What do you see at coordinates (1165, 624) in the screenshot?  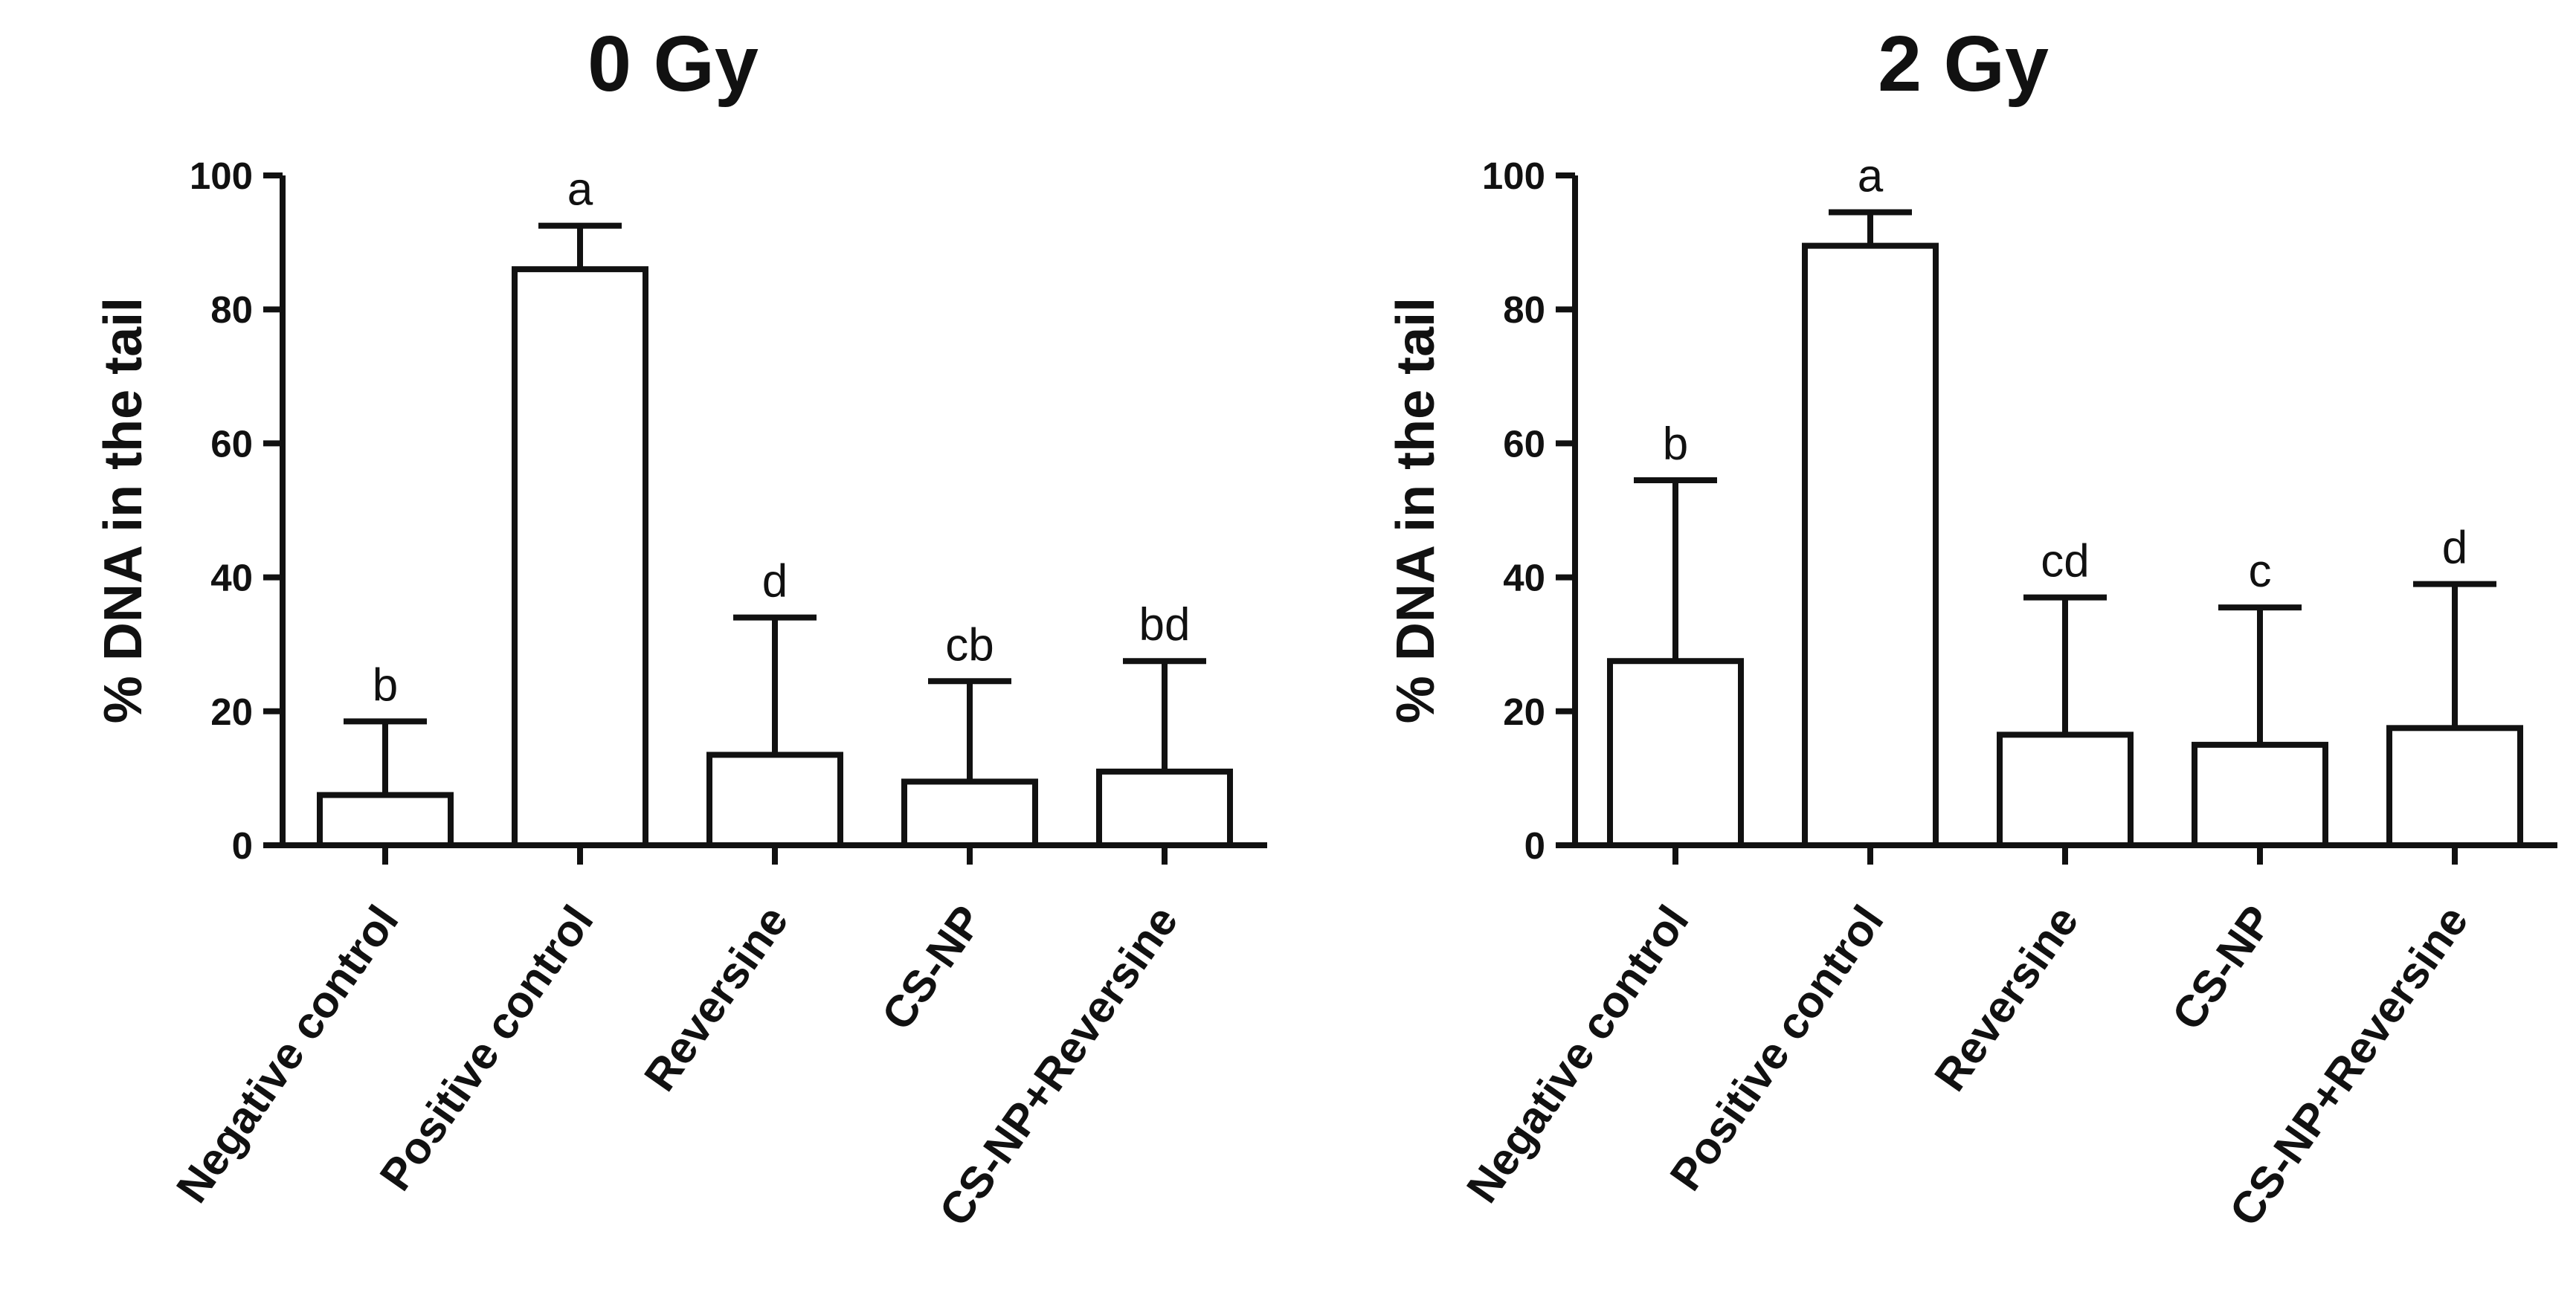 I see `significance-label: bd` at bounding box center [1165, 624].